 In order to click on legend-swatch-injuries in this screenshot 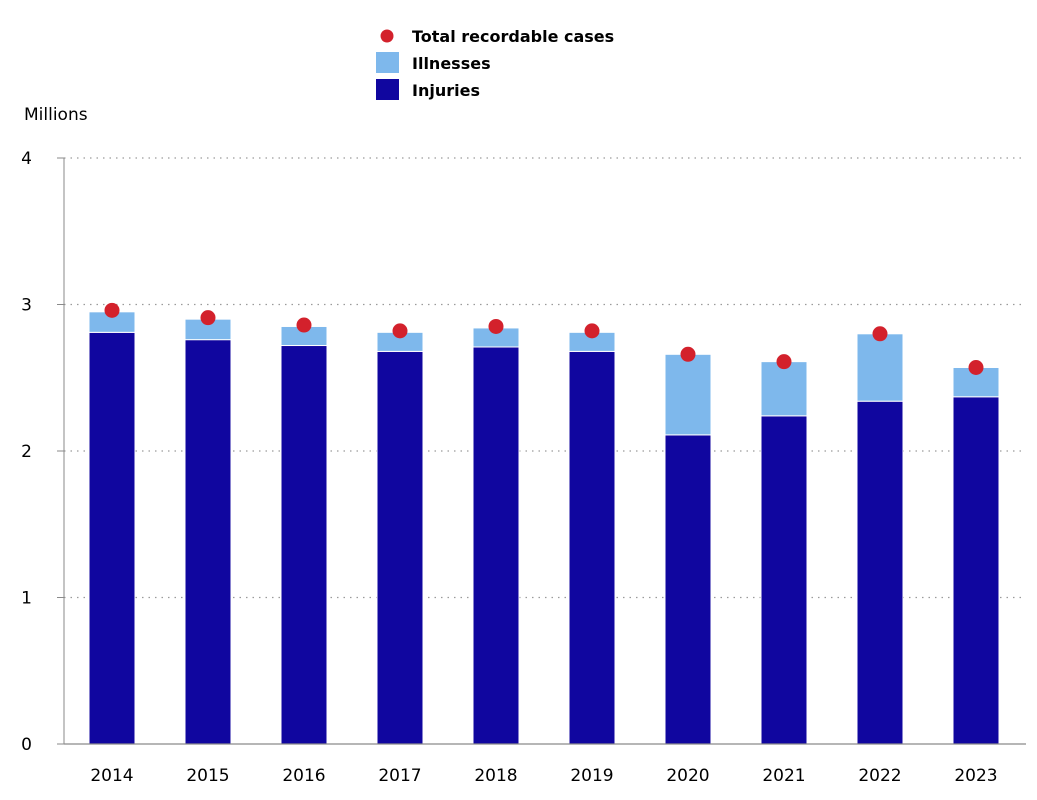, I will do `click(387, 89)`.